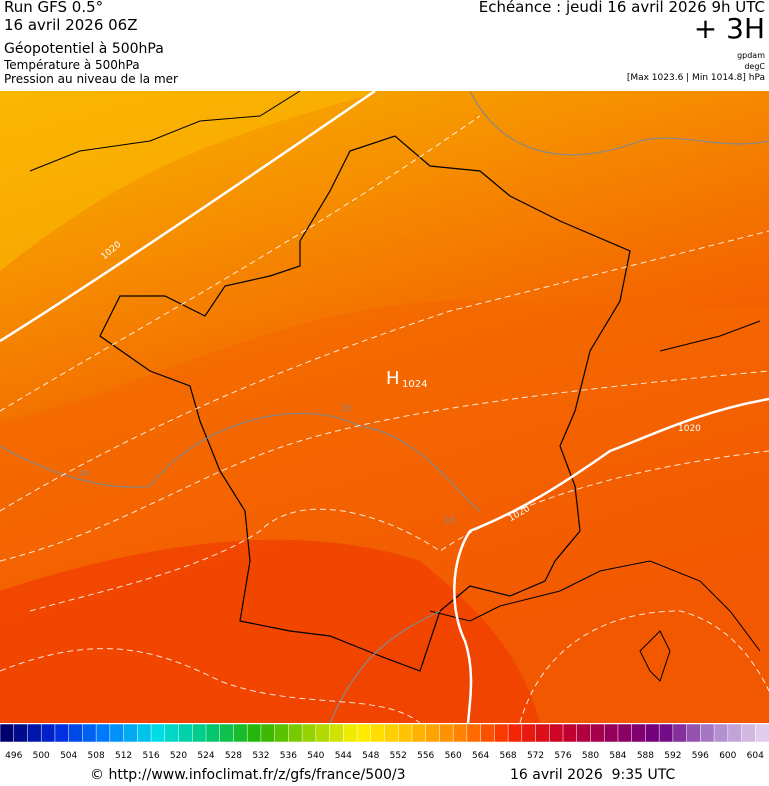 The image size is (769, 786). Describe the element at coordinates (700, 756) in the screenshot. I see `scale-label: 596` at that location.